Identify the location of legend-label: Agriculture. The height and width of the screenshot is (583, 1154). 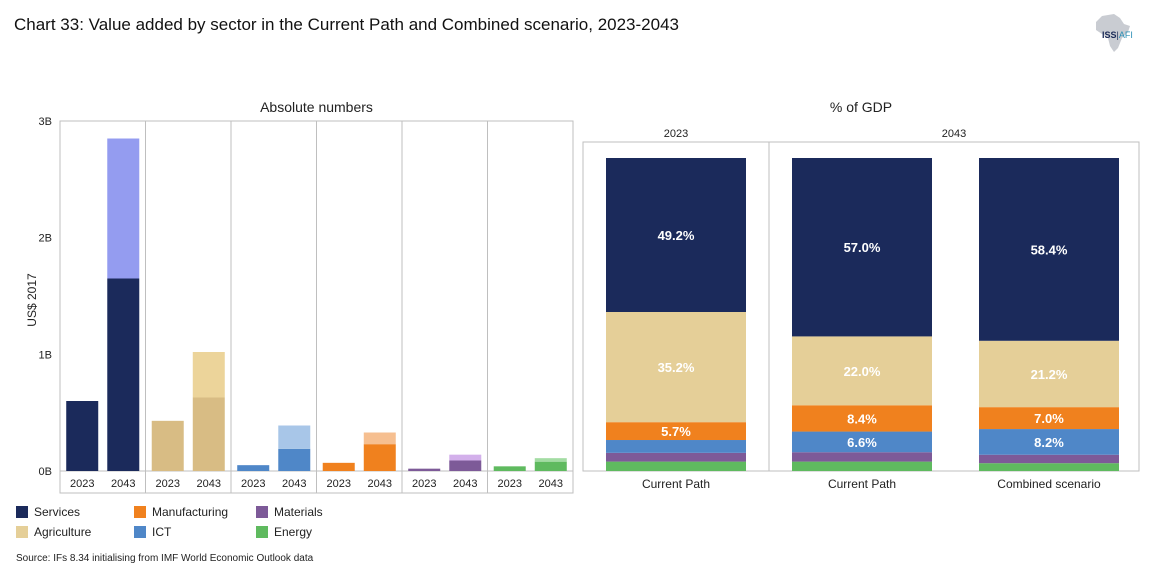
(63, 532).